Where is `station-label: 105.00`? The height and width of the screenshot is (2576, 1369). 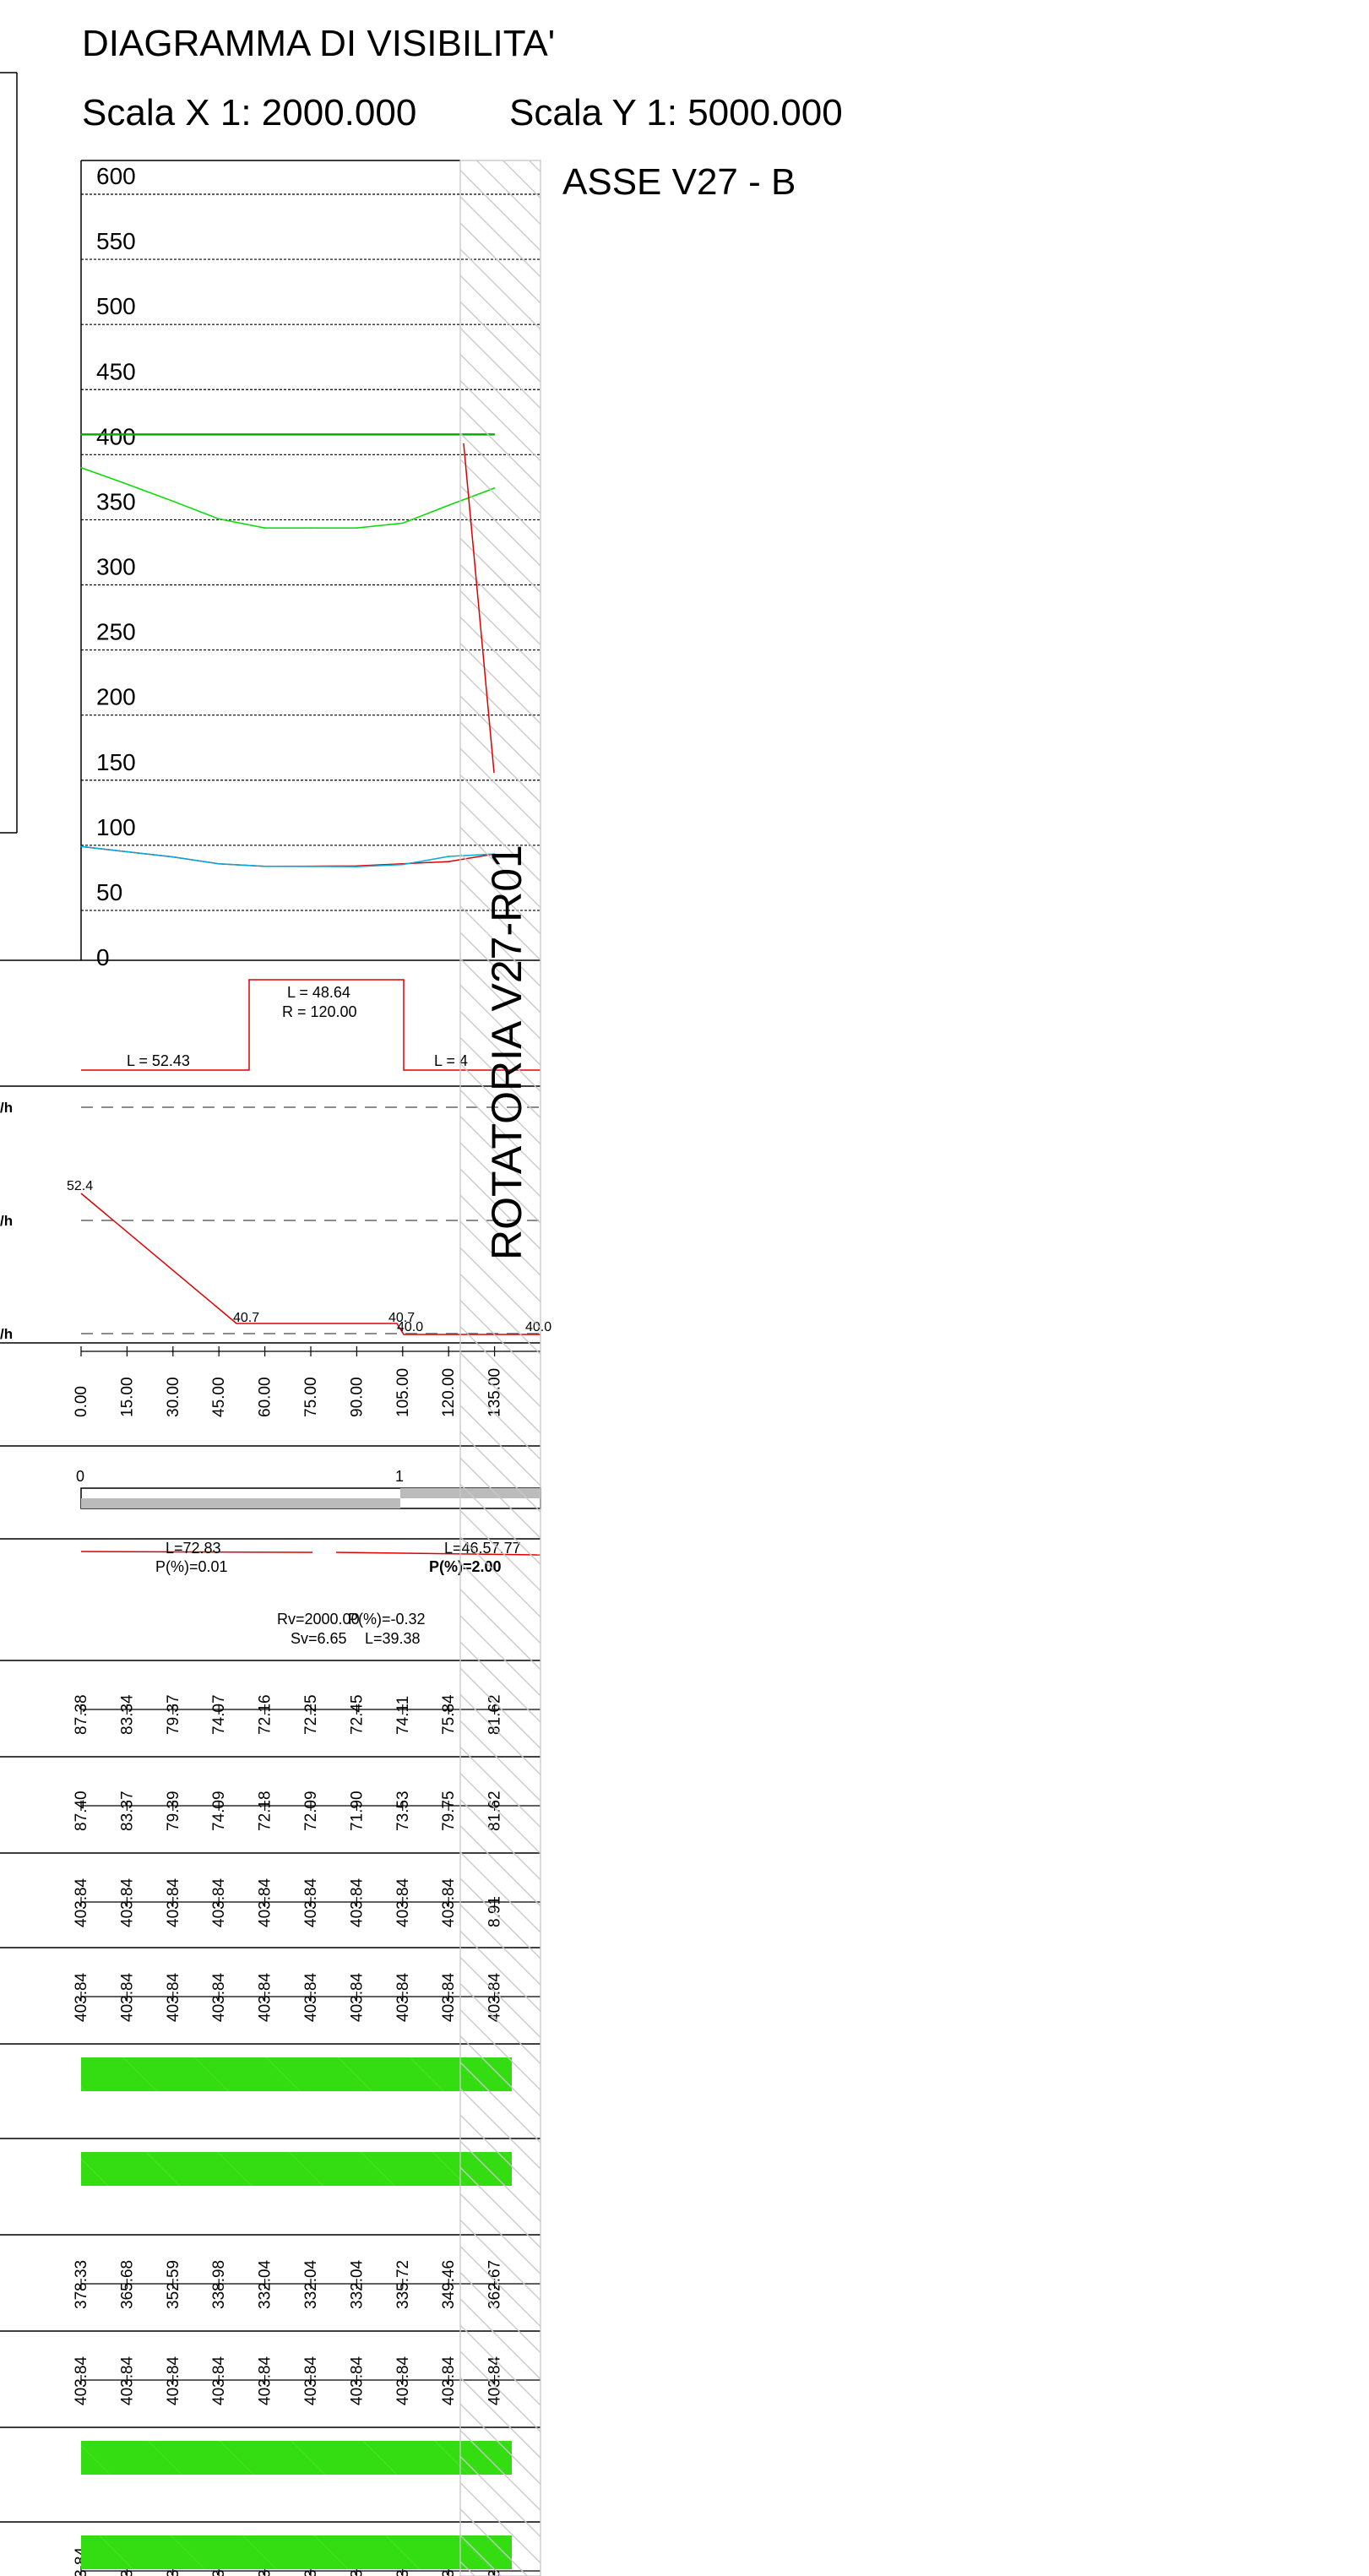 station-label: 105.00 is located at coordinates (403, 1392).